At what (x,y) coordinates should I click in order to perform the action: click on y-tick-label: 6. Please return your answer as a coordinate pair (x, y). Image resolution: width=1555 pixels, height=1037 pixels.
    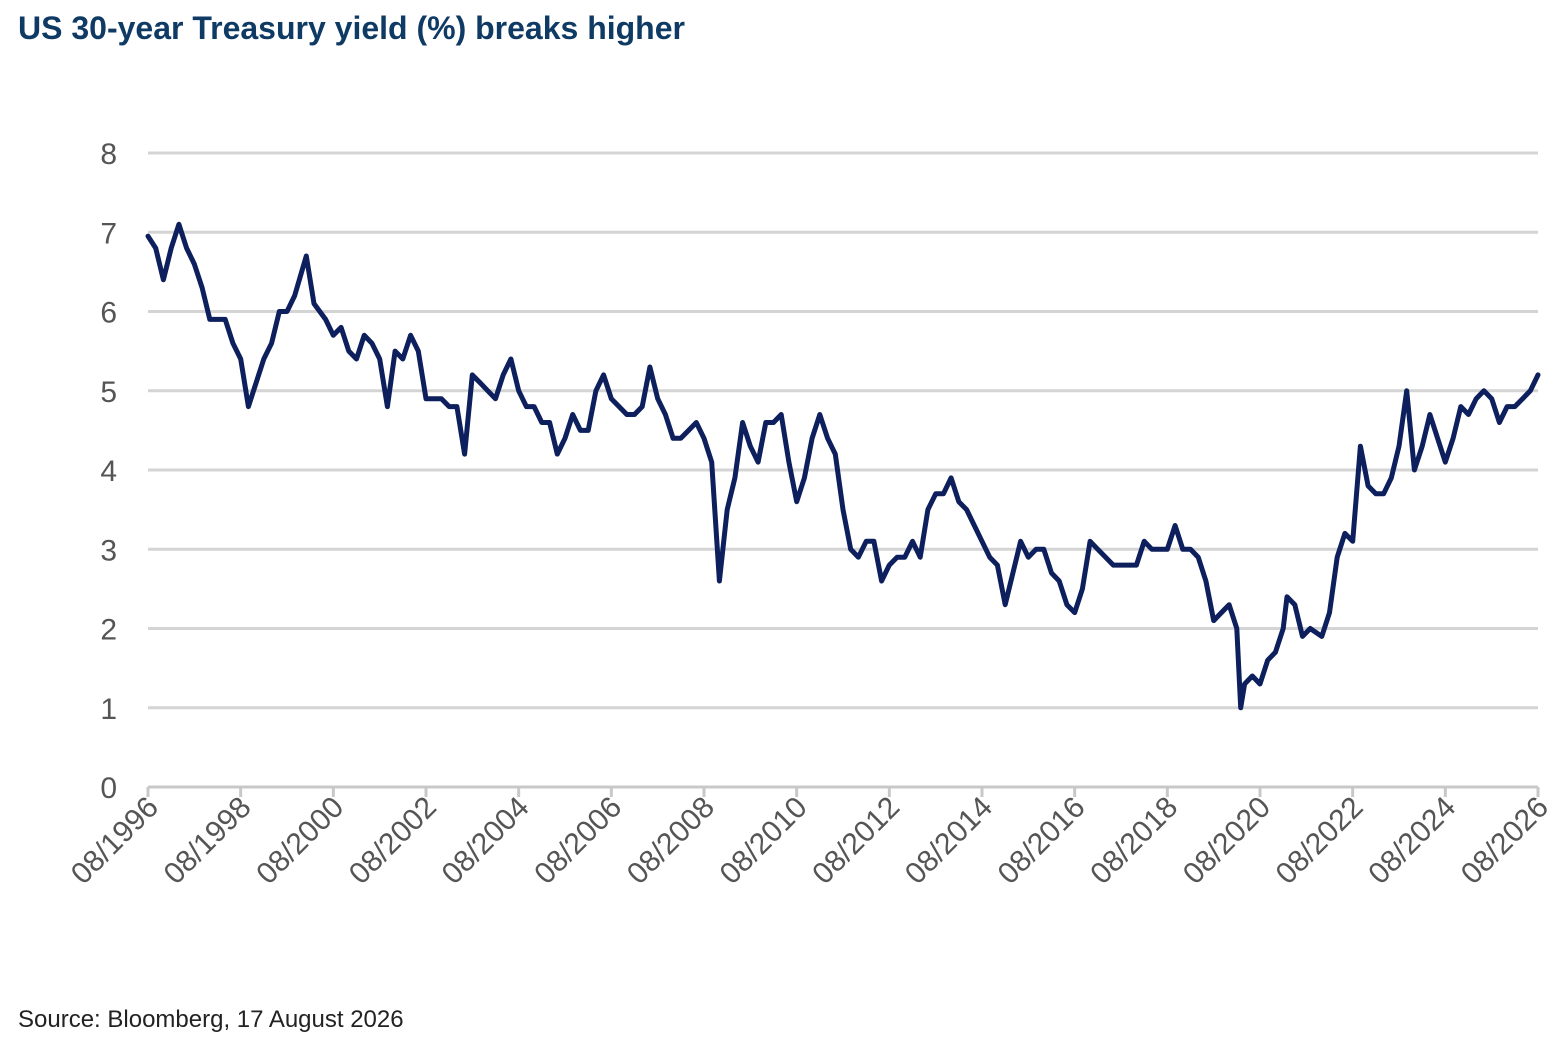
    Looking at the image, I should click on (108, 313).